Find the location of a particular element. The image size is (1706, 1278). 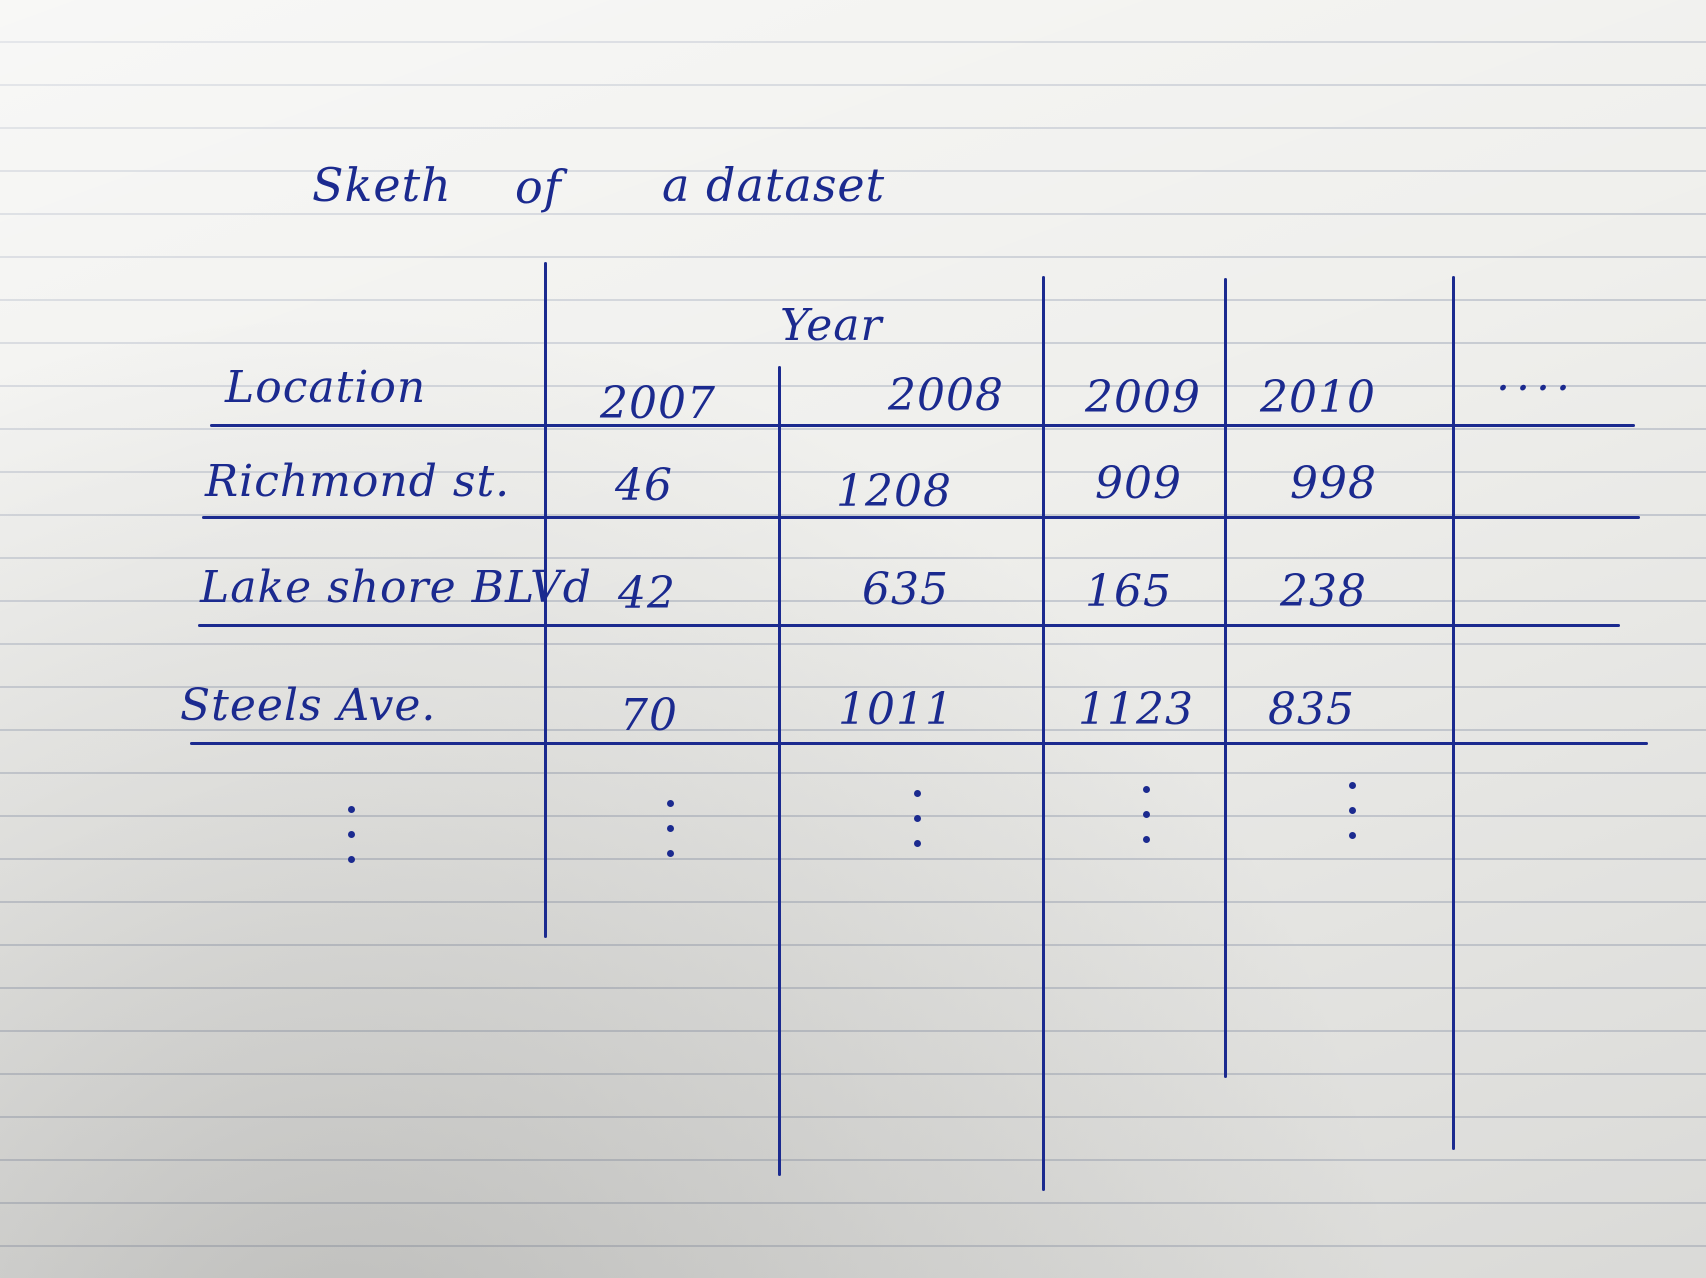

location-header: Location is located at coordinates (326, 387).